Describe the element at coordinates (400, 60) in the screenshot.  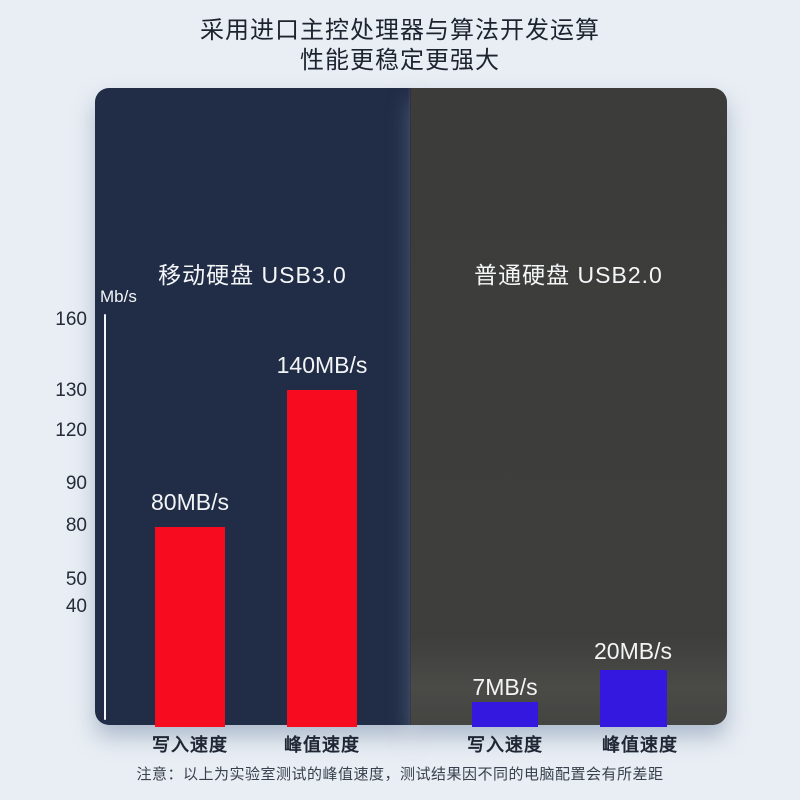
I see `page-title-line2: 性能更稳定更强大` at that location.